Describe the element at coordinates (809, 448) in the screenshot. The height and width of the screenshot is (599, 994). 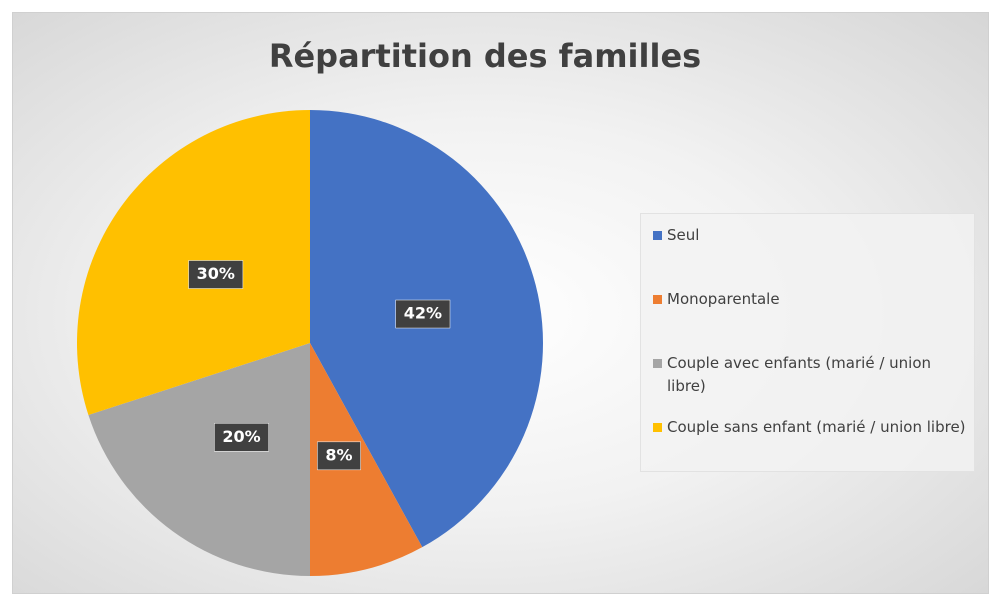
I see `legend-item: Couple sans enfant (marié / union libre)` at that location.